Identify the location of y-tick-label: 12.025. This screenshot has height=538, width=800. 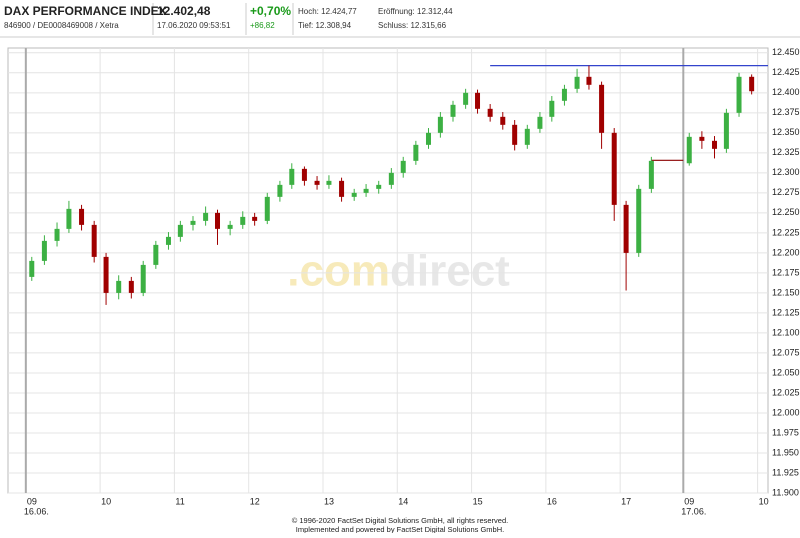
(786, 392).